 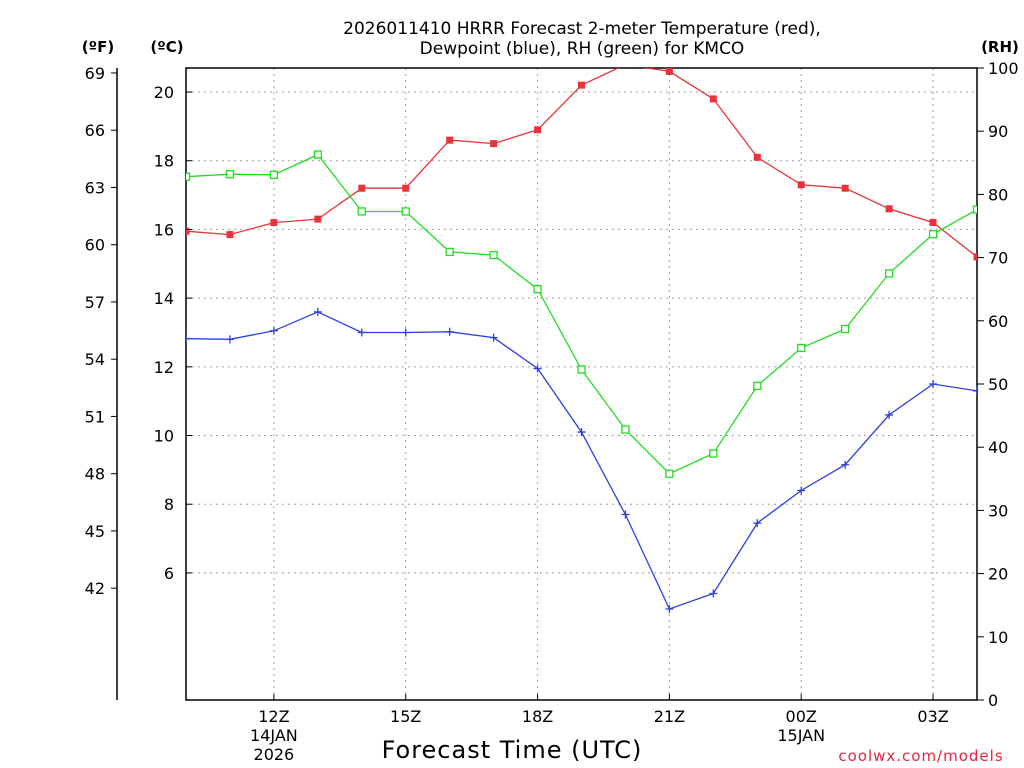 I want to click on celsius-tick-label: 14, so click(x=164, y=298).